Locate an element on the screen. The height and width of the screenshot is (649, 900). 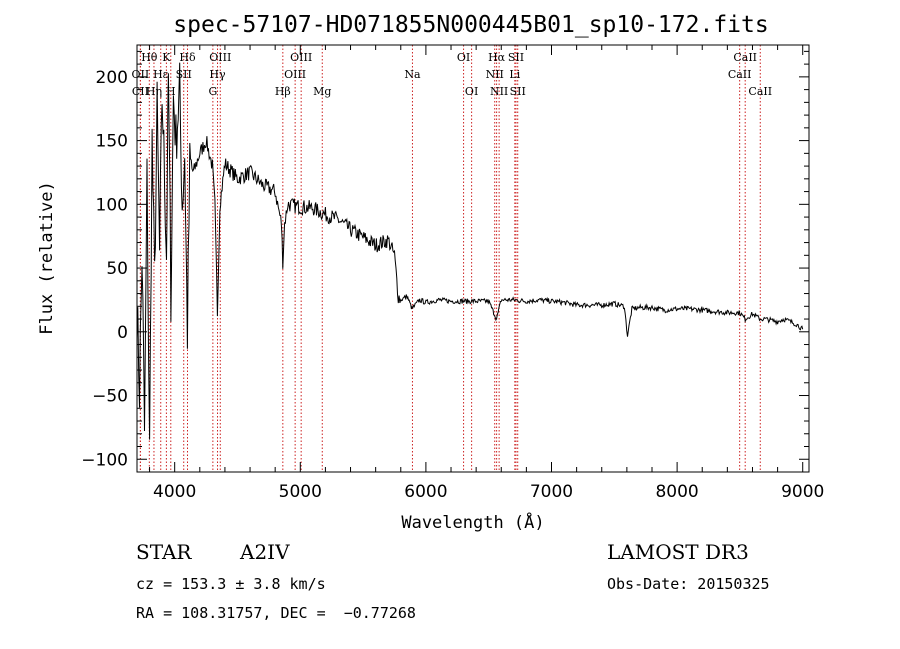
x-axis-label: Wavelength (Å) is located at coordinates (472, 522).